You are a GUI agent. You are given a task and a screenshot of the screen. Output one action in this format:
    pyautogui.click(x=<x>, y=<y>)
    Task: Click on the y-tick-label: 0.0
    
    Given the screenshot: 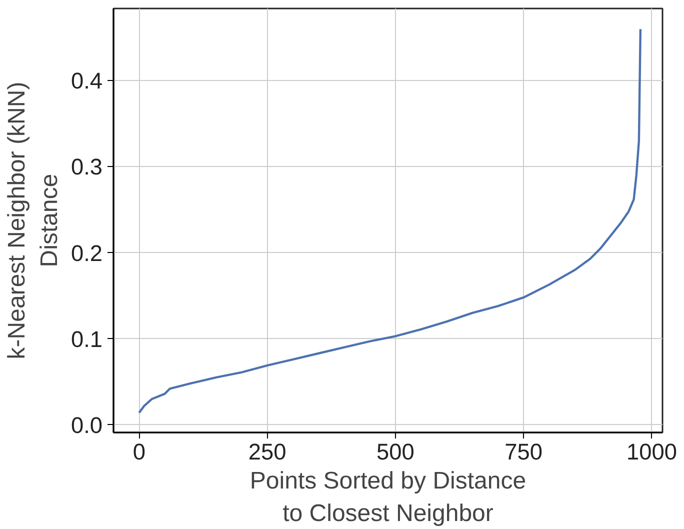 What is the action you would take?
    pyautogui.click(x=87, y=425)
    